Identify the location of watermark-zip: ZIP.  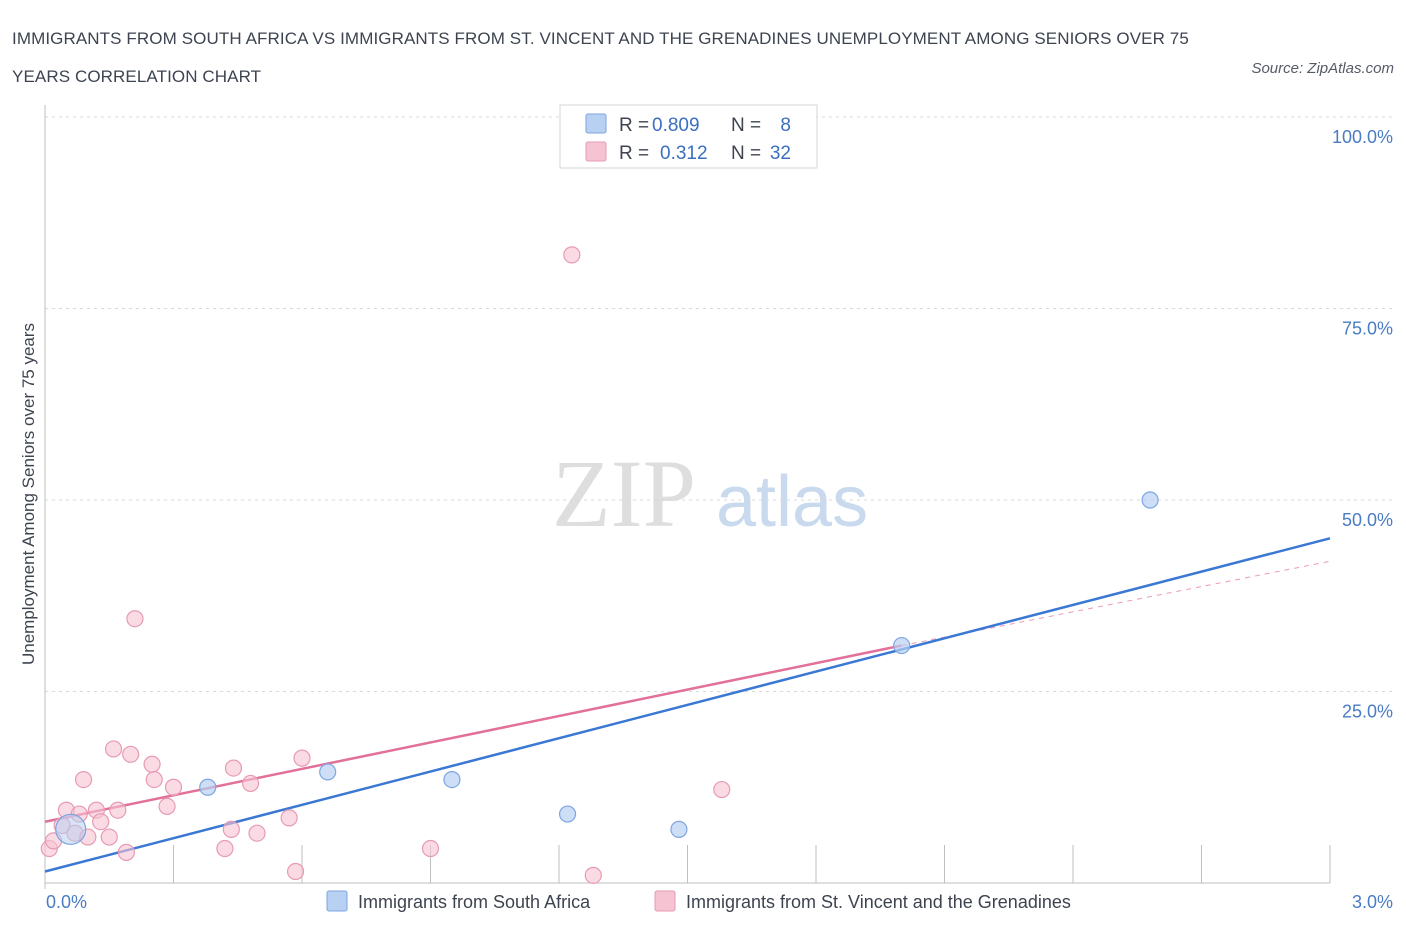
(624, 493).